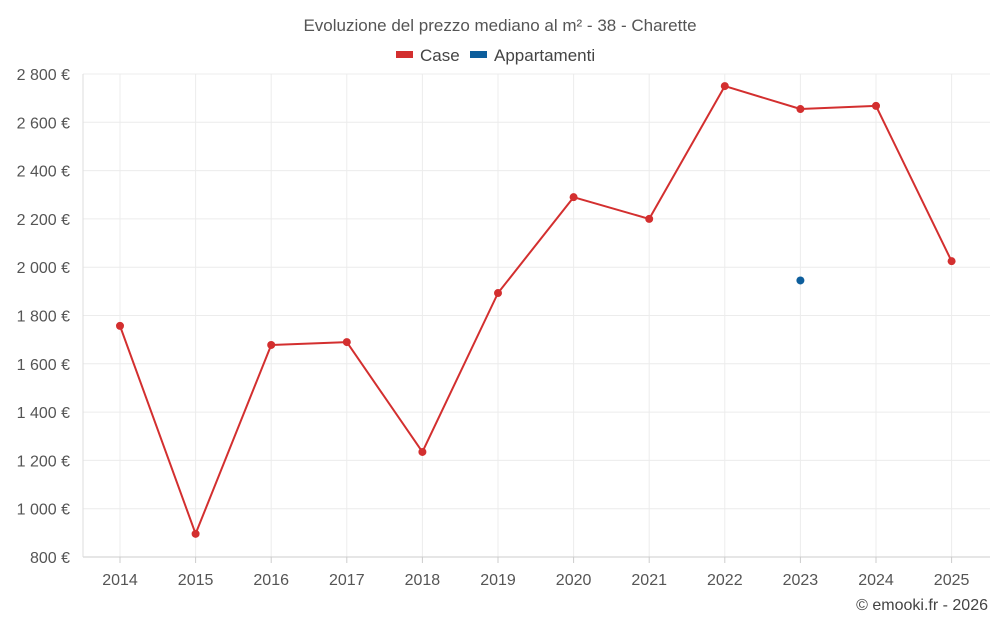 Image resolution: width=1000 pixels, height=625 pixels. What do you see at coordinates (423, 580) in the screenshot?
I see `x-tick-label: 2018` at bounding box center [423, 580].